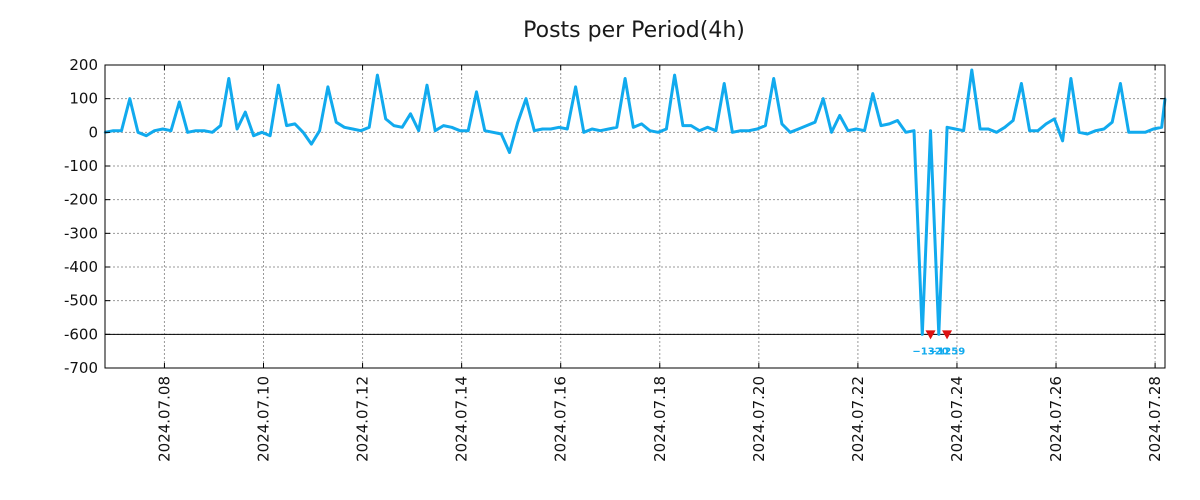 This screenshot has height=500, width=1200. Describe the element at coordinates (81, 334) in the screenshot. I see `y-tick-label: -600` at that location.